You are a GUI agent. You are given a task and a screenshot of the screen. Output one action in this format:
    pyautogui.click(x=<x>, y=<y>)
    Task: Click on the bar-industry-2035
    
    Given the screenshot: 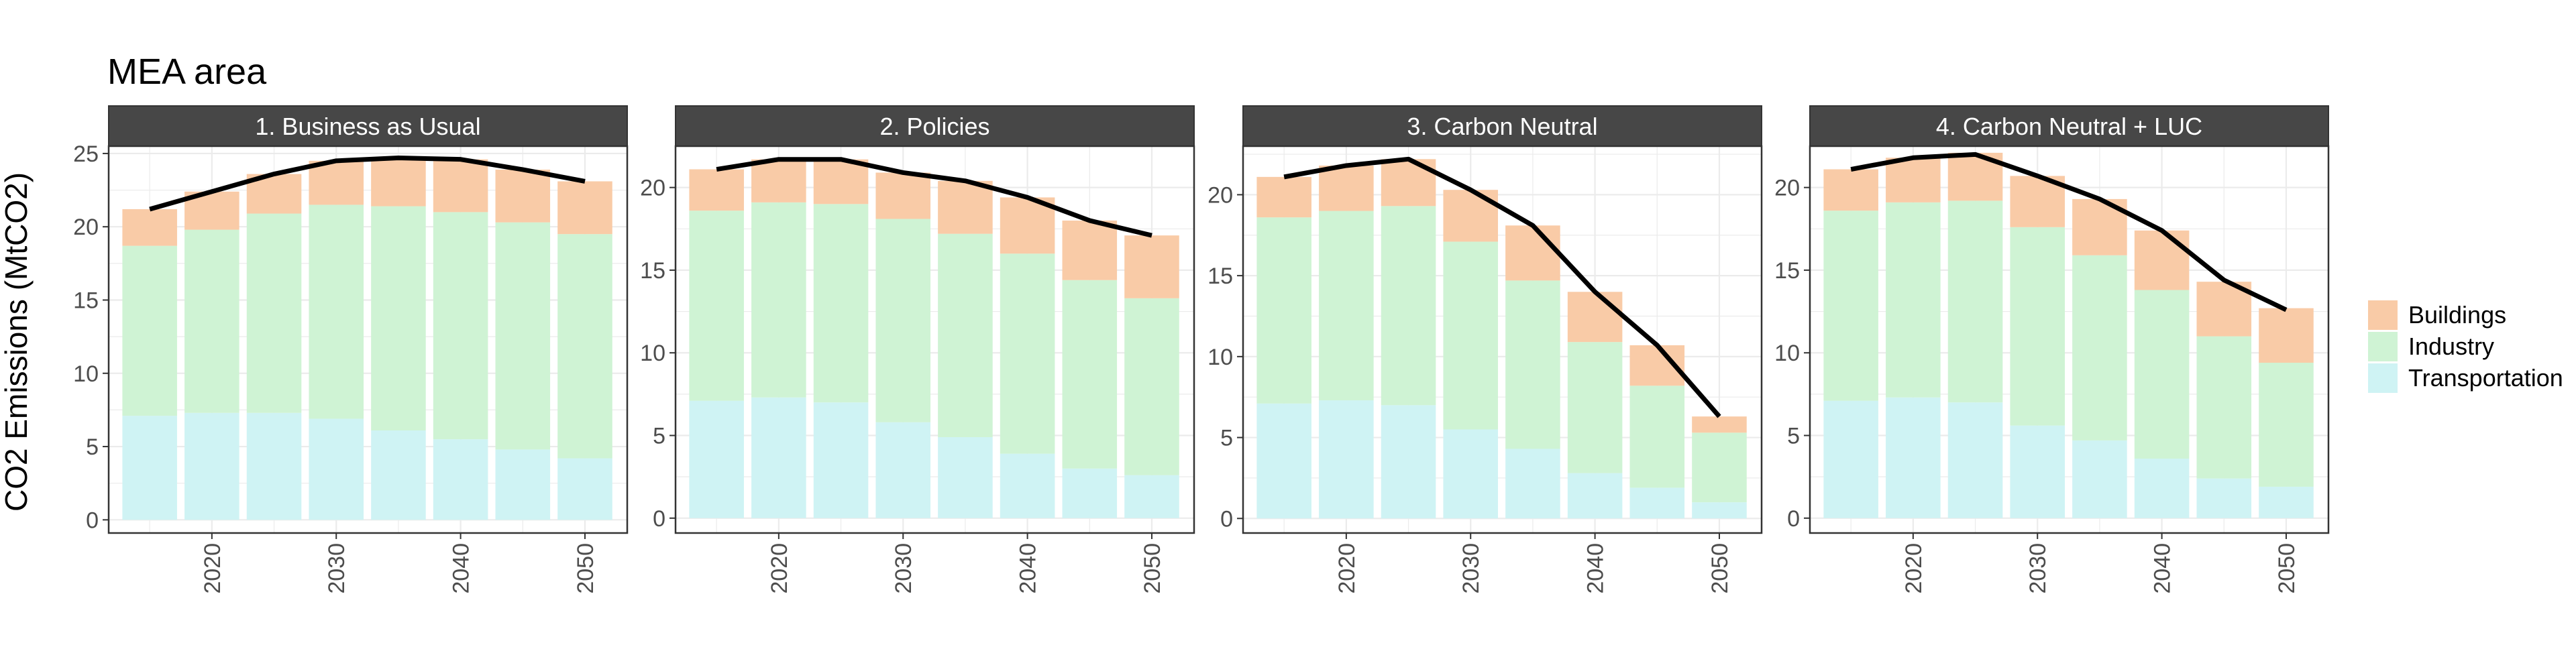 What is the action you would take?
    pyautogui.click(x=2099, y=347)
    